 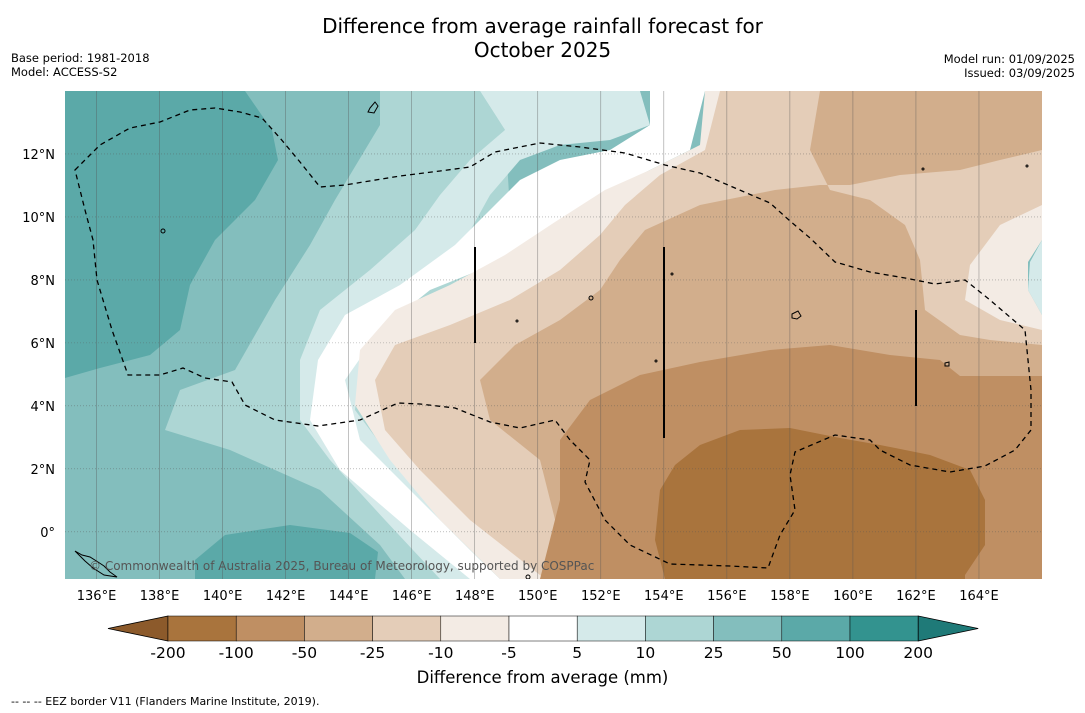 What do you see at coordinates (850, 653) in the screenshot?
I see `colorbar-level-label: 100` at bounding box center [850, 653].